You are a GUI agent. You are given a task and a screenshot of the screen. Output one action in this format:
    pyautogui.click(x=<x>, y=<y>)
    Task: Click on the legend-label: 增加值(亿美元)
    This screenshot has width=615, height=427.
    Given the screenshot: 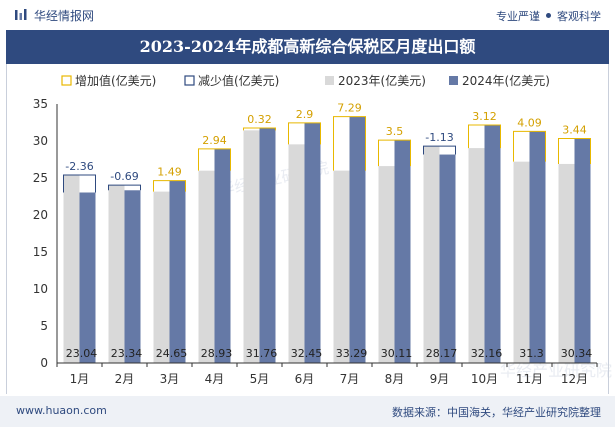 What is the action you would take?
    pyautogui.click(x=115, y=80)
    